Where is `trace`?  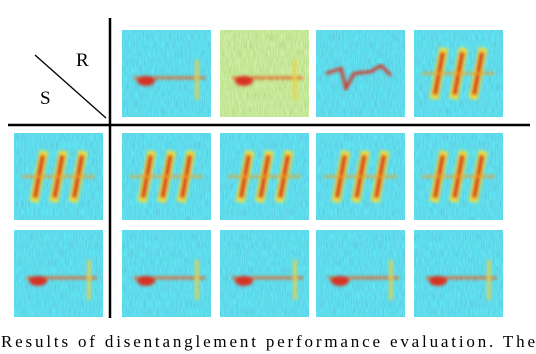 trace is located at coordinates (359, 78).